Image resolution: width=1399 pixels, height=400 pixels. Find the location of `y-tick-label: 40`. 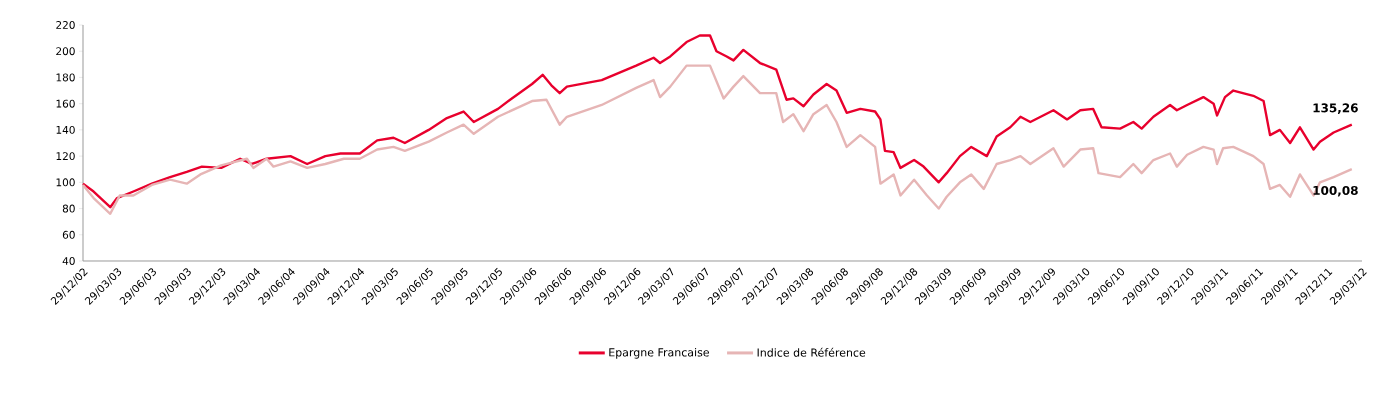

y-tick-label: 40 is located at coordinates (68, 261).